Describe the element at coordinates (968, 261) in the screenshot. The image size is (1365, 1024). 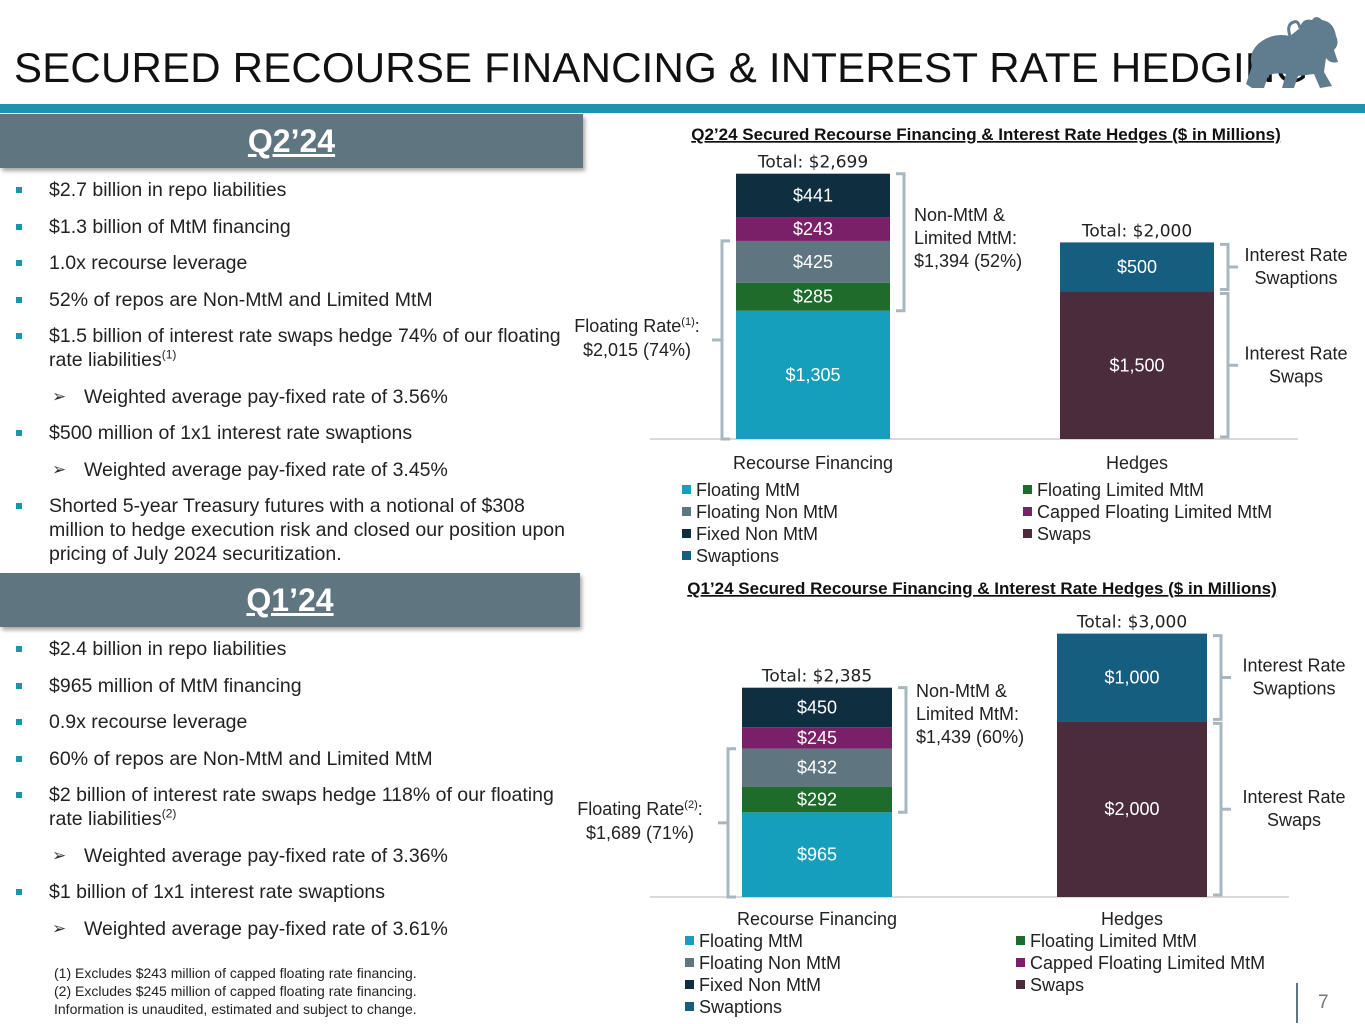
I see `non-mtm-value: $1,394 (52%)` at that location.